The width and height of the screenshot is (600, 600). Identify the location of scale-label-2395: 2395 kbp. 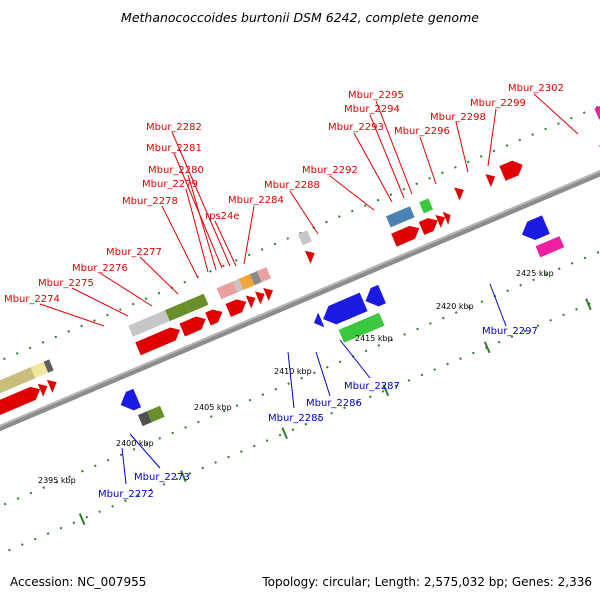
(57, 480).